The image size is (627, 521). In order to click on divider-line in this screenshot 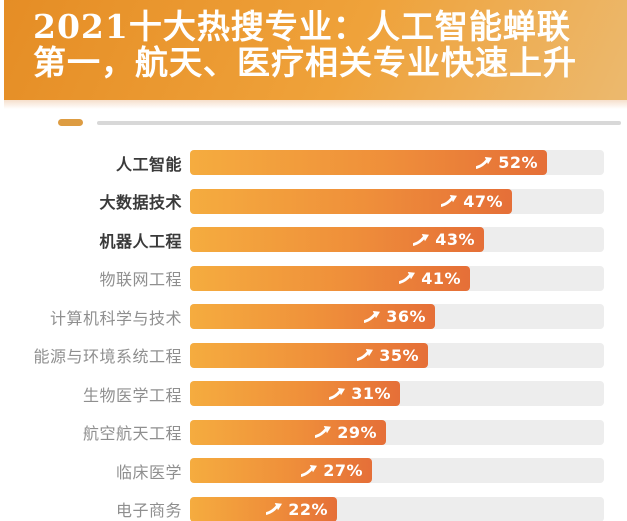, I will do `click(359, 123)`.